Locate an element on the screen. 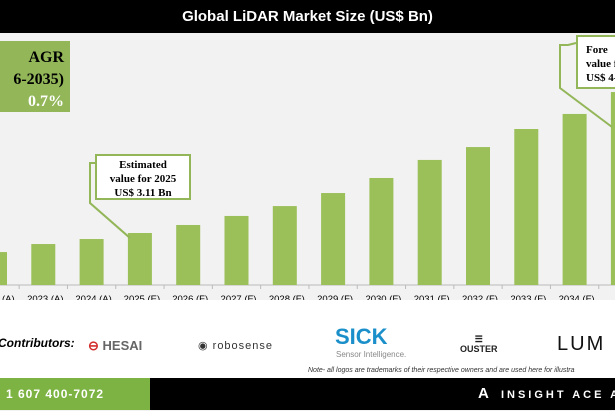 This screenshot has height=411, width=615. cagr-box: AGR 6-2035) 0.7% is located at coordinates (35, 76).